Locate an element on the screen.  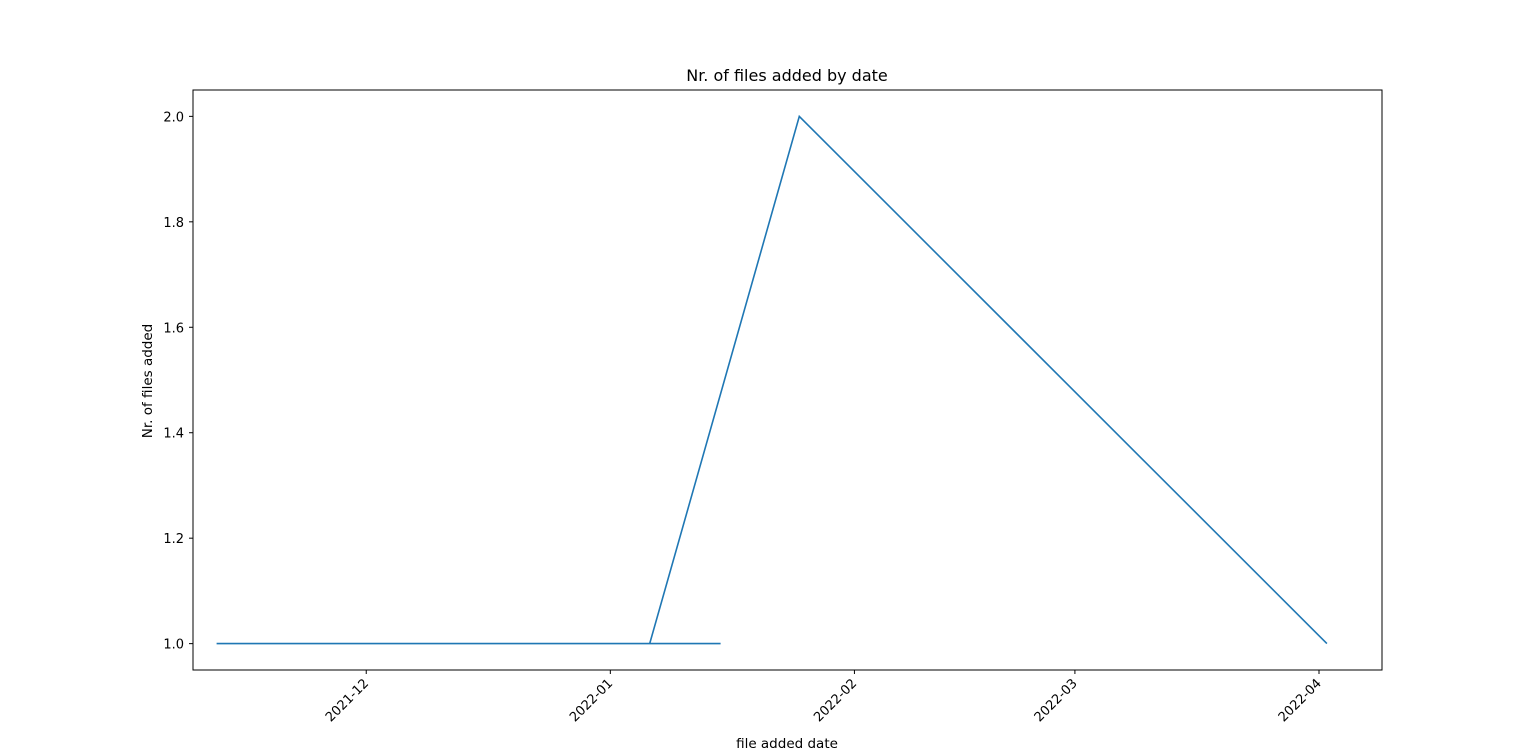
y-tick-label: 1.4 is located at coordinates (173, 434).